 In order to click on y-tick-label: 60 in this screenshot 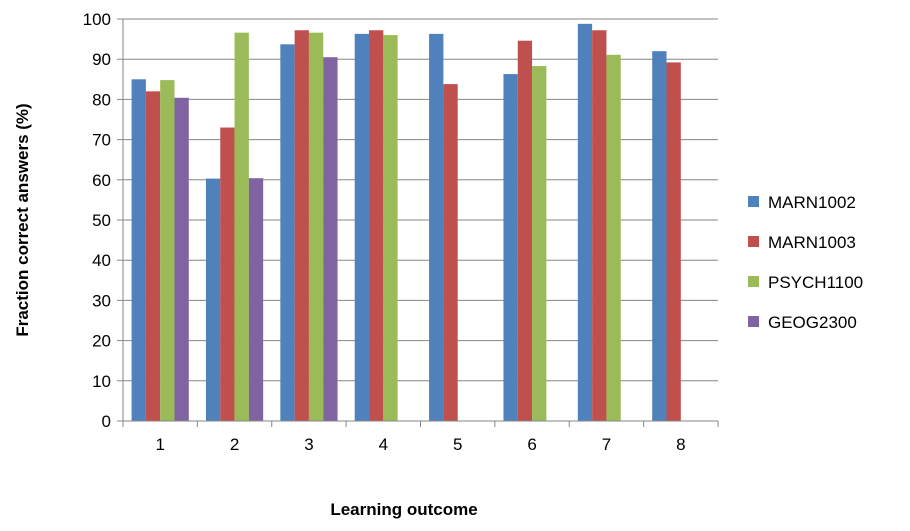, I will do `click(101, 180)`.